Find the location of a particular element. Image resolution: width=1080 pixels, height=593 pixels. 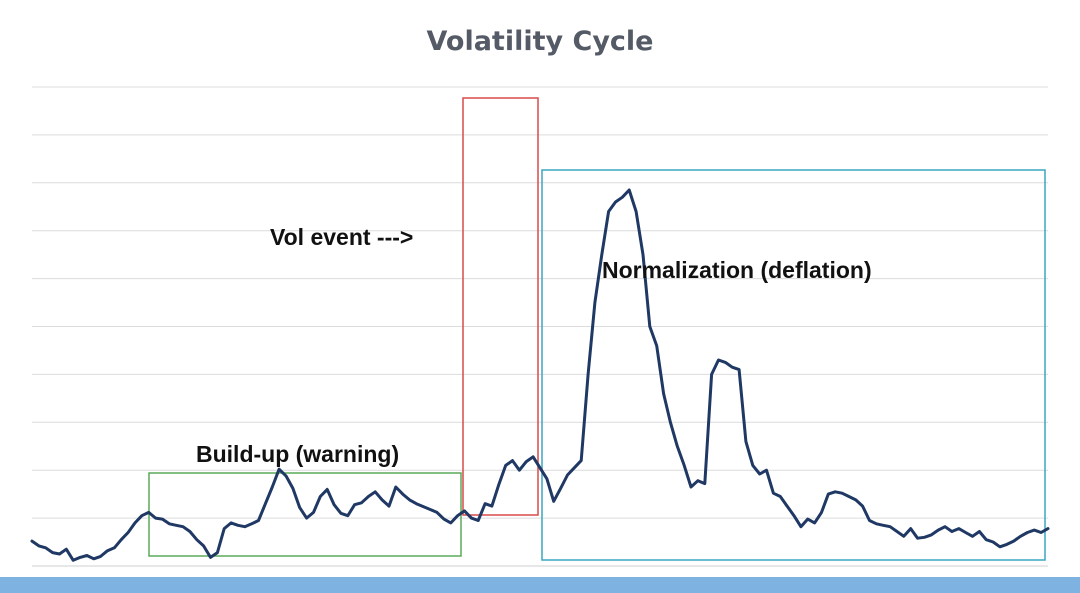

annotation-vol-event: Vol event ---> is located at coordinates (341, 237).